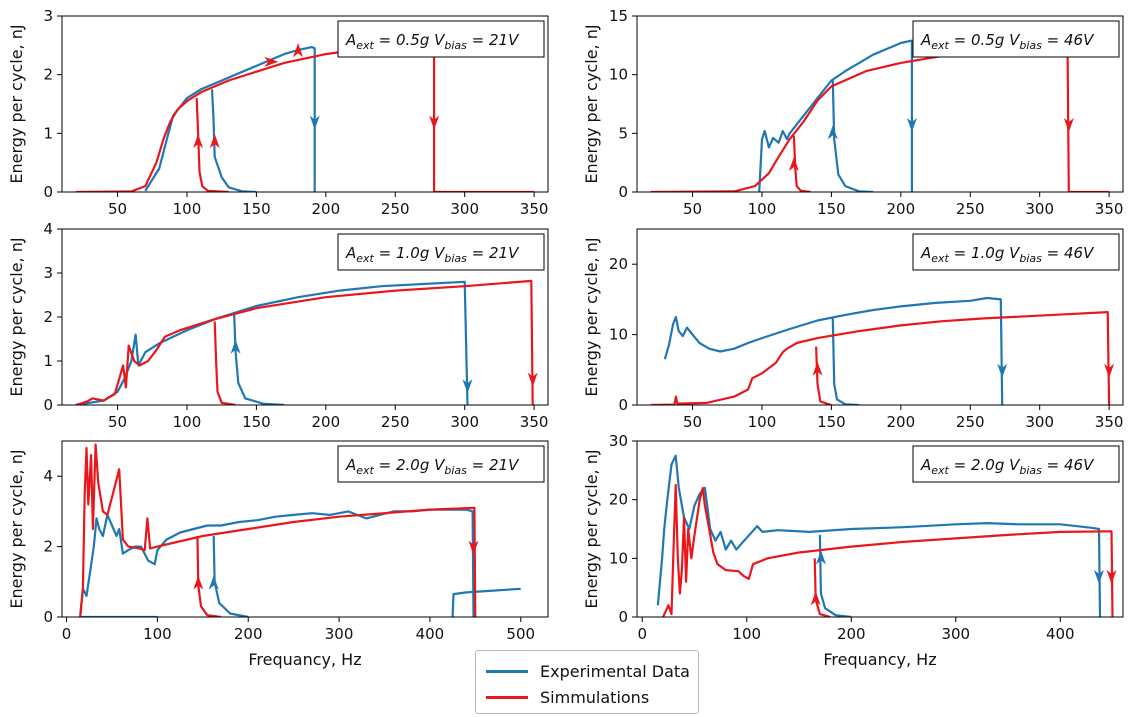 The image size is (1129, 717). What do you see at coordinates (618, 16) in the screenshot?
I see `y-tick-label: 15` at bounding box center [618, 16].